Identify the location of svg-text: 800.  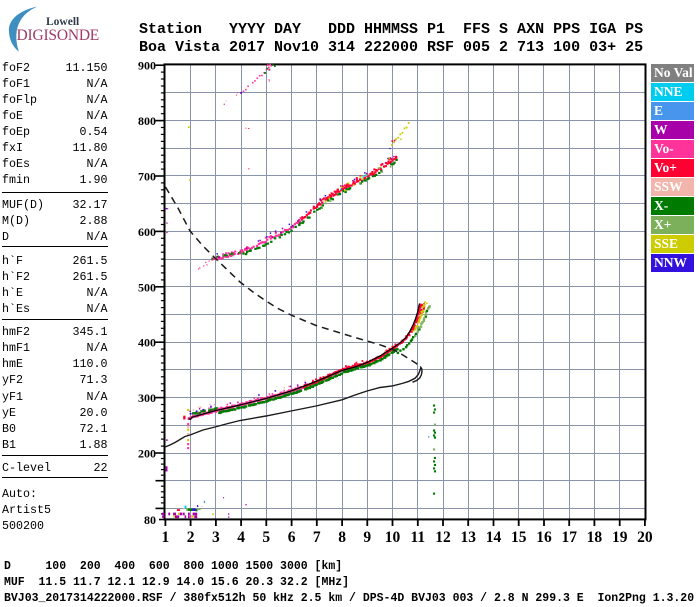
(147, 121).